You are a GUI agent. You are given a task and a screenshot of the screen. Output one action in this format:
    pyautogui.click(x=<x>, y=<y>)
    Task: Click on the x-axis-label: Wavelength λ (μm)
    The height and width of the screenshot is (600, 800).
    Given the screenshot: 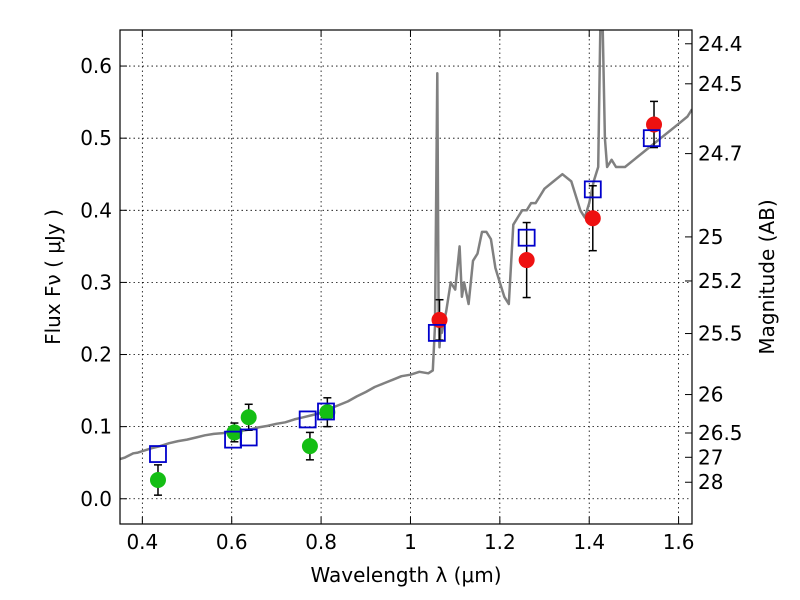 What is the action you would take?
    pyautogui.click(x=405, y=575)
    